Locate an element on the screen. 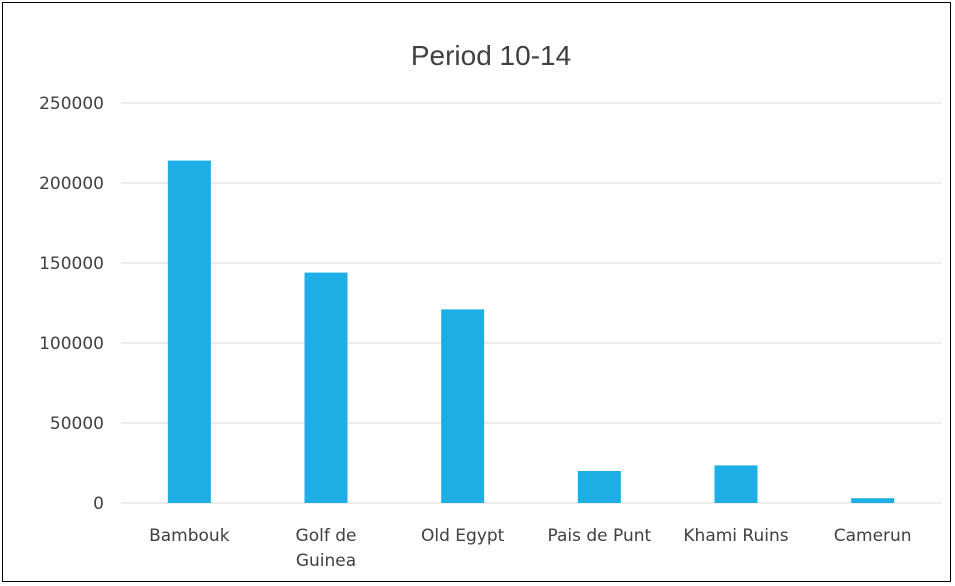 The height and width of the screenshot is (586, 955). y-tick-label-250000: 250000 is located at coordinates (71, 104).